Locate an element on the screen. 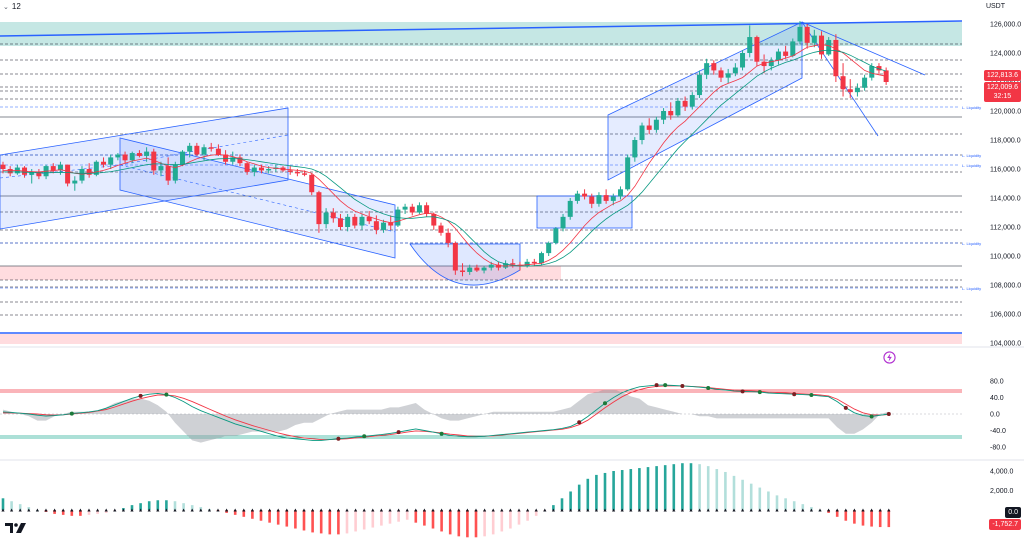  tradingview-logo-icon is located at coordinates (16, 528).